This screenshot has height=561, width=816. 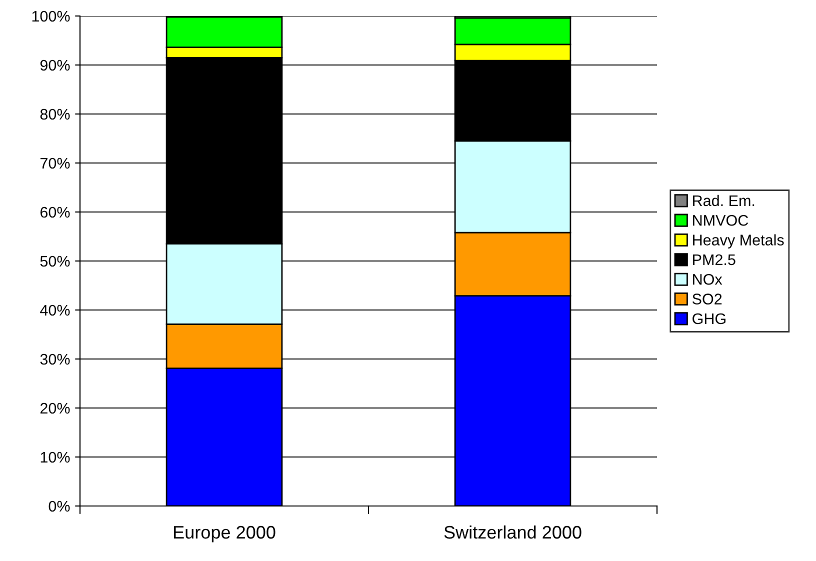 I want to click on x-tick-label: Europe 2000, so click(x=225, y=534).